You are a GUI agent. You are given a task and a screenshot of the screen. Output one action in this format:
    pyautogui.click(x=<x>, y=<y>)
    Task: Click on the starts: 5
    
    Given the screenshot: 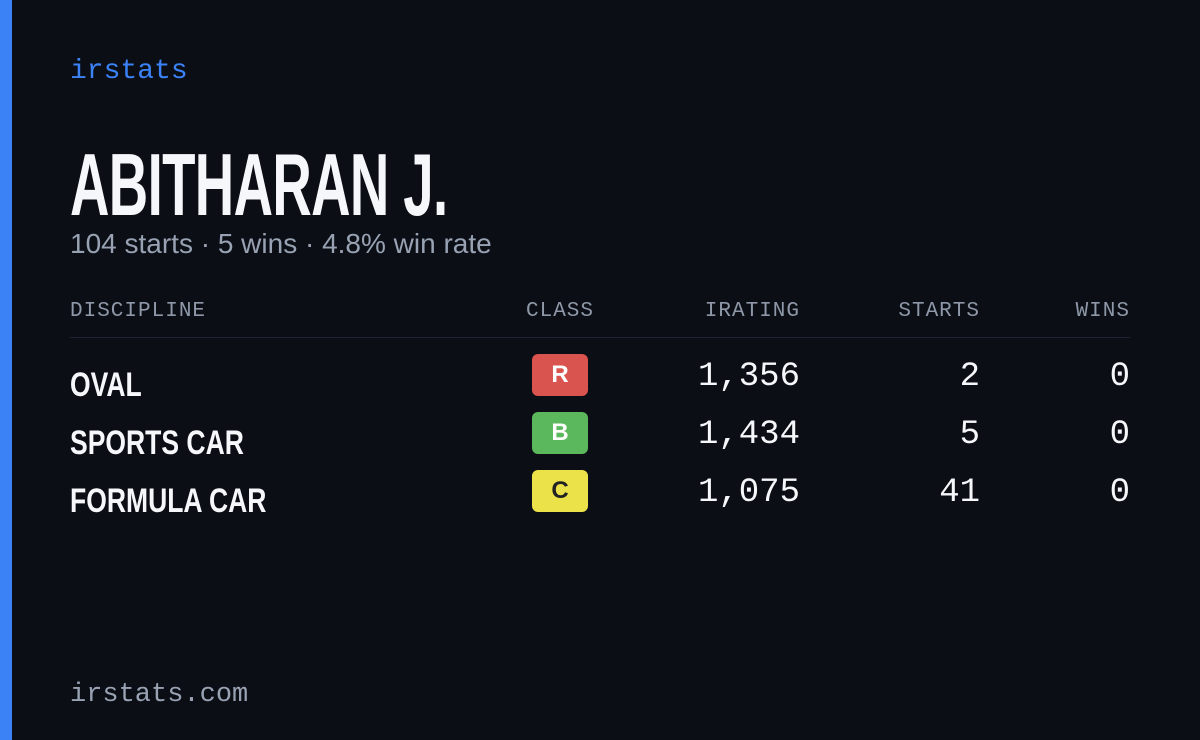 What is the action you would take?
    pyautogui.click(x=969, y=435)
    